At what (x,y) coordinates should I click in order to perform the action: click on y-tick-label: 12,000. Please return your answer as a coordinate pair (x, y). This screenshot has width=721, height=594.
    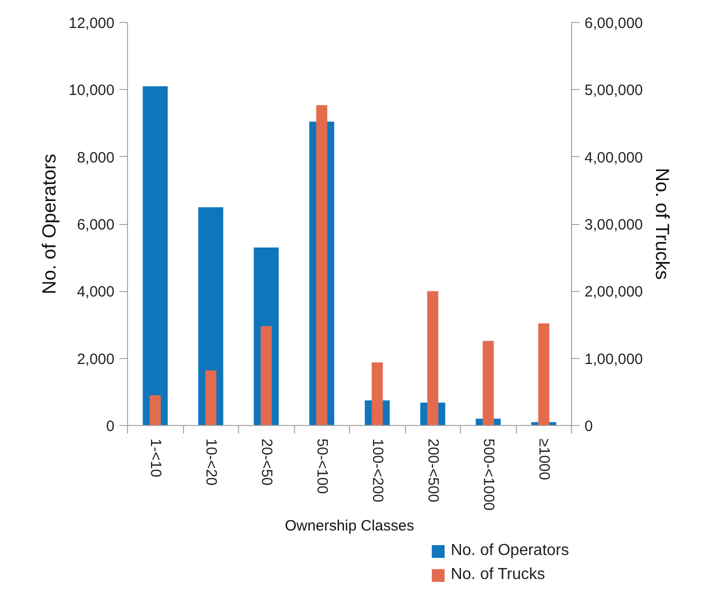
    Looking at the image, I should click on (91, 23).